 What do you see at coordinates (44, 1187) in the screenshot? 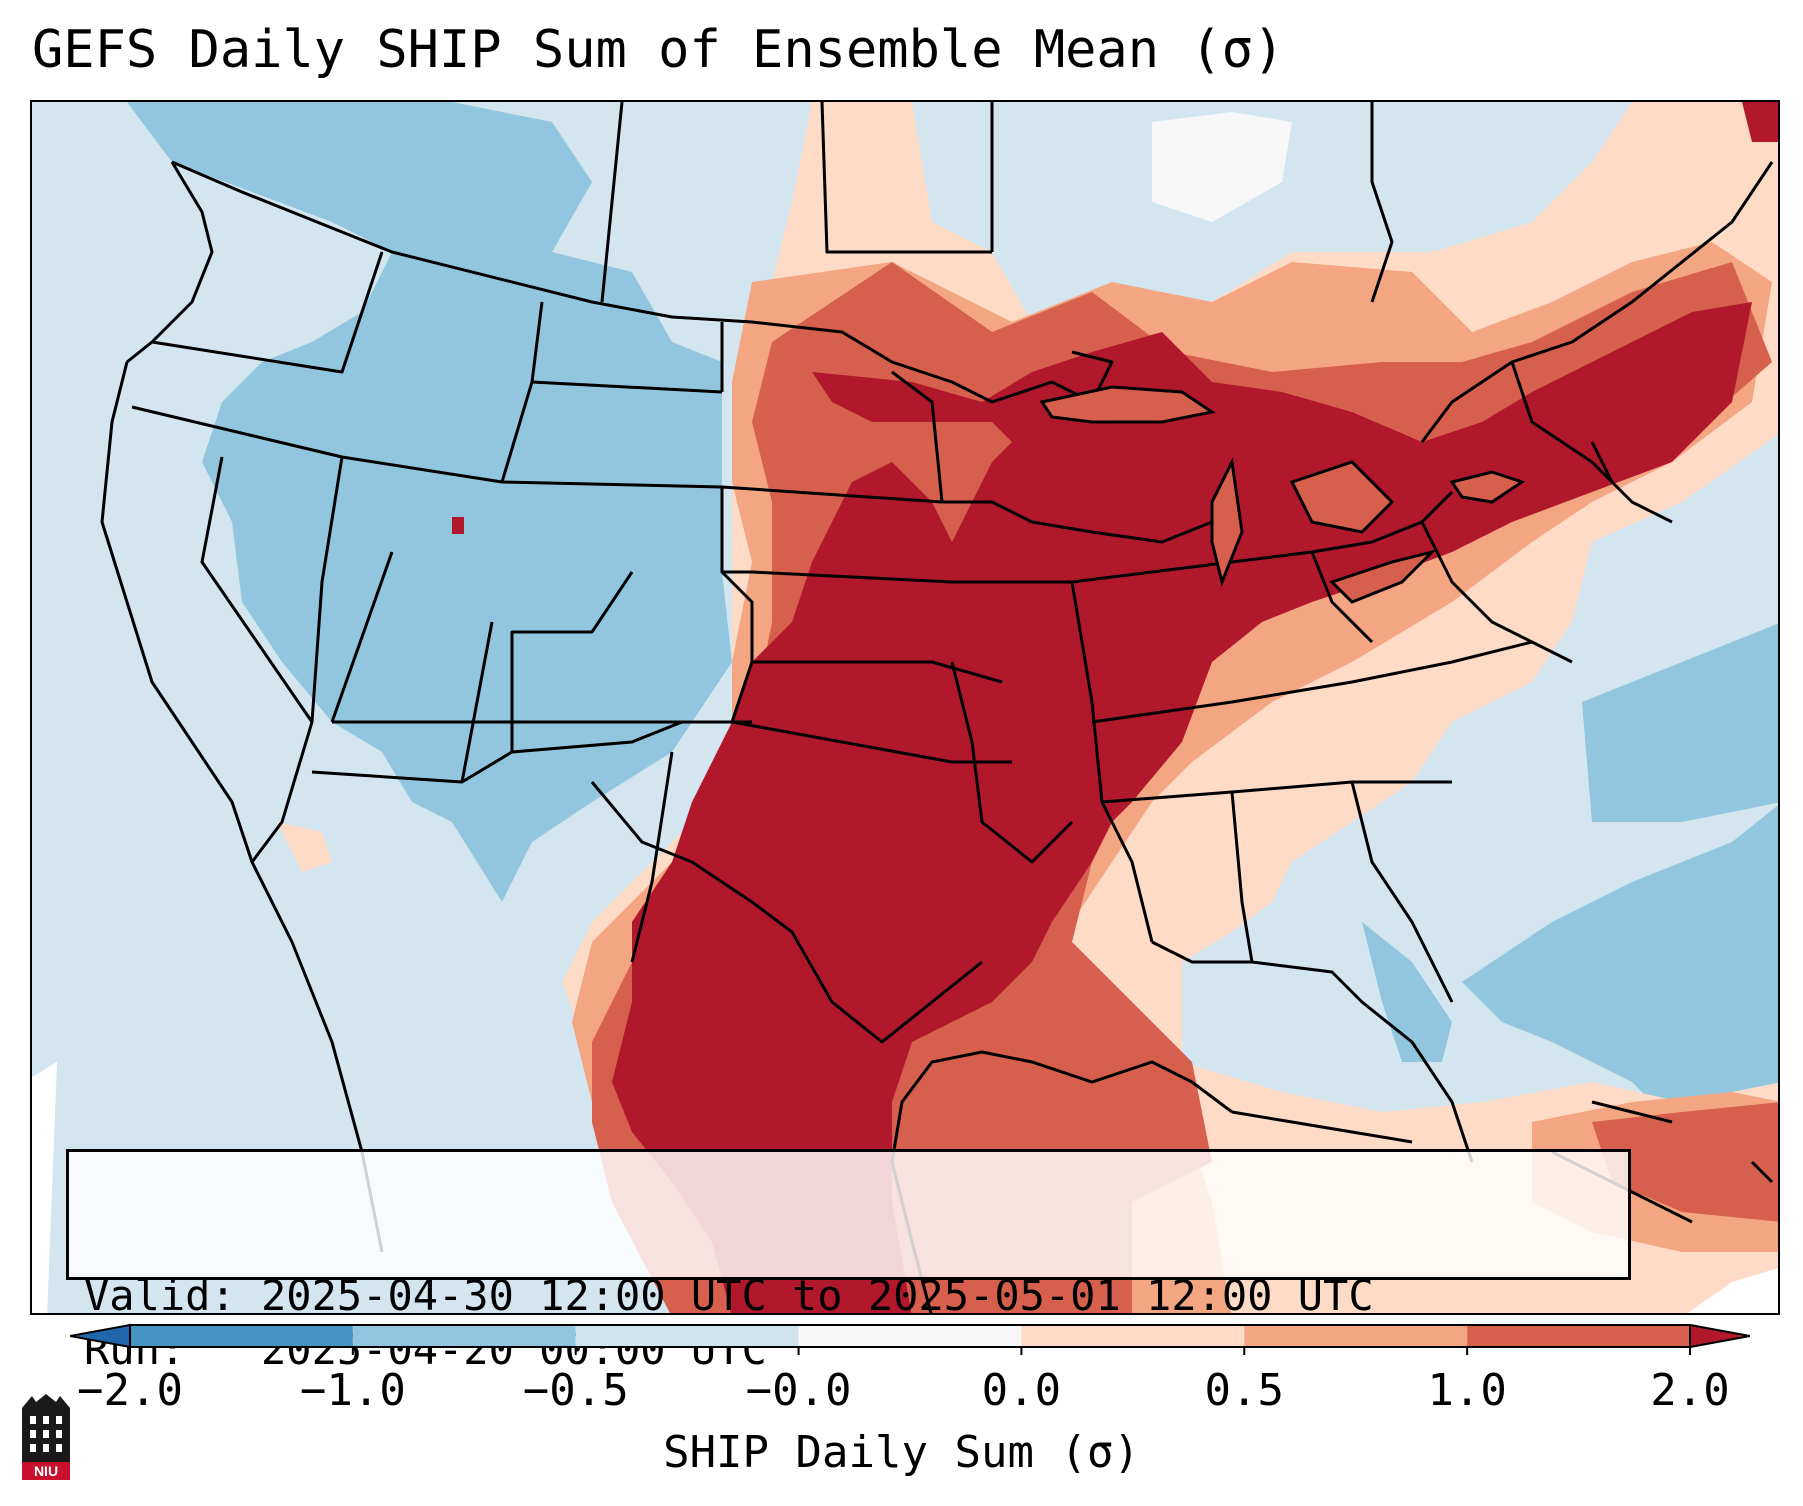
I see `projection-edge` at bounding box center [44, 1187].